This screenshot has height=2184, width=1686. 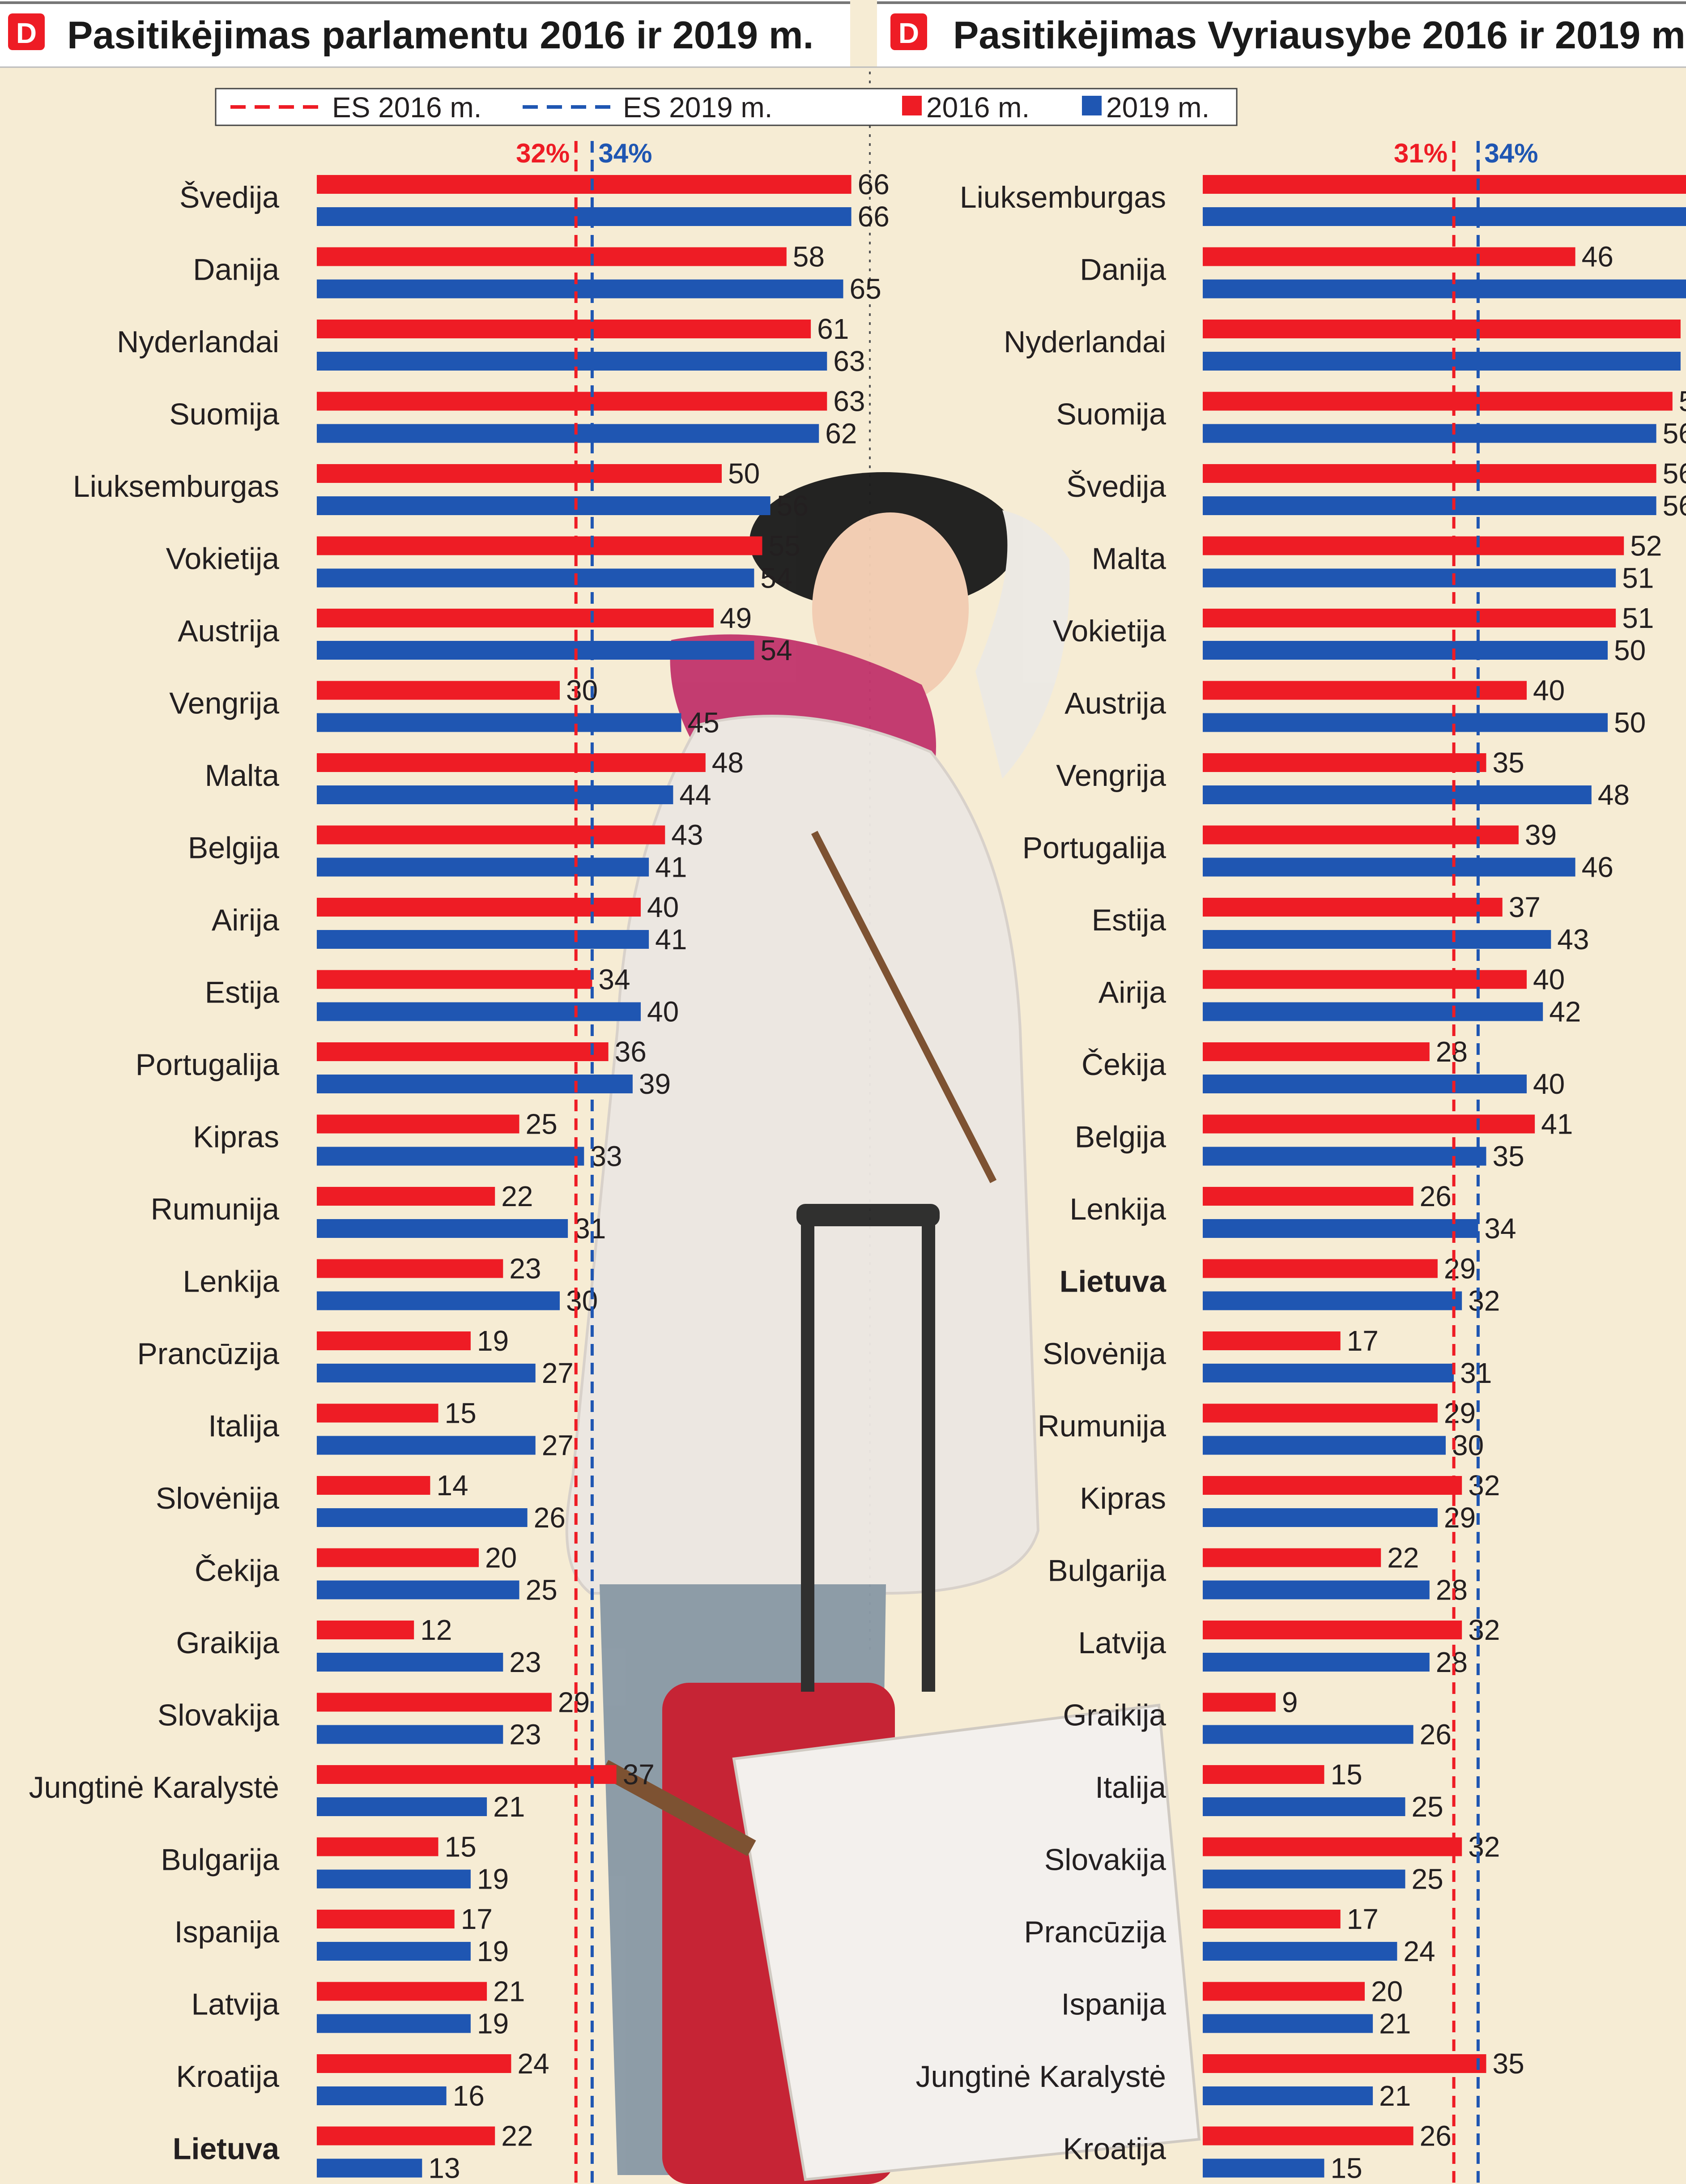 I want to click on bar-2019-italija, so click(x=426, y=1445).